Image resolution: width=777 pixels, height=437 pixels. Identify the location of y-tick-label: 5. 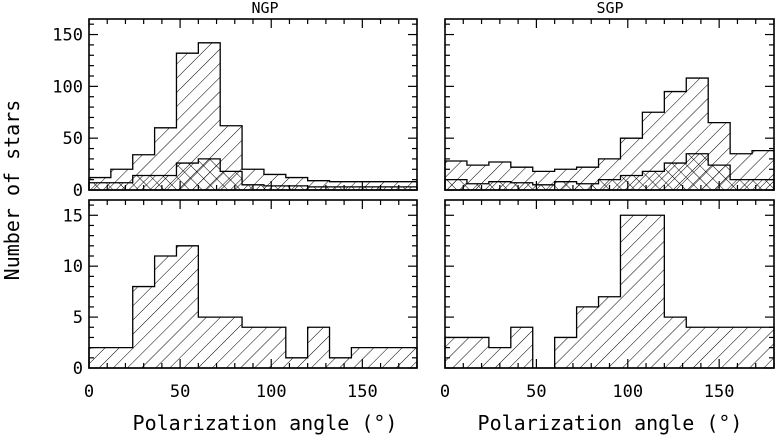
(78, 318).